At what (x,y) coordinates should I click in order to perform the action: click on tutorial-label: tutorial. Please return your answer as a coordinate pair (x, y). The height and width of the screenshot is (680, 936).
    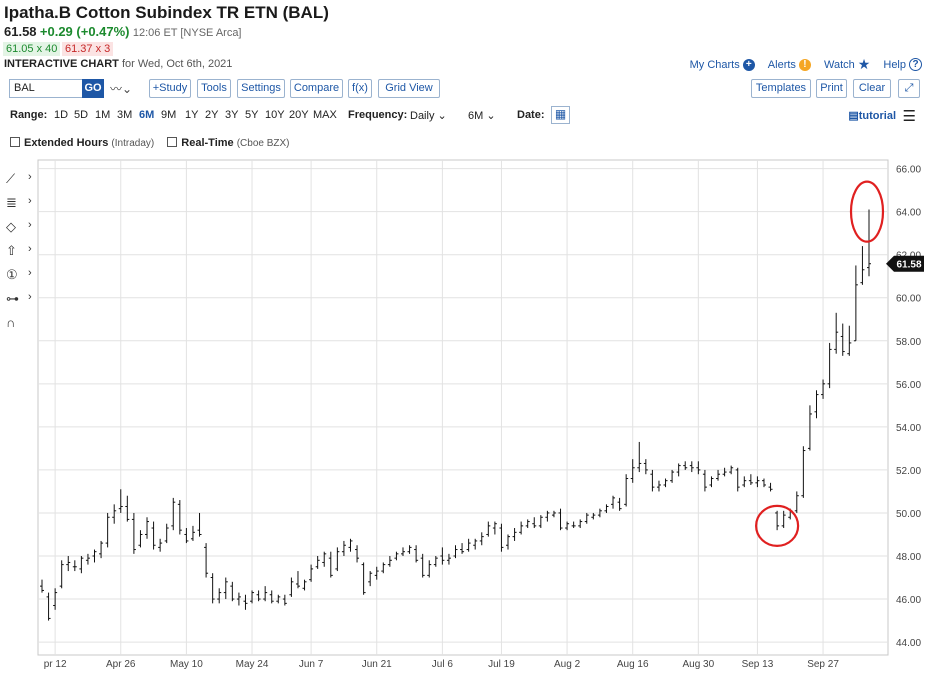
    Looking at the image, I should click on (877, 116).